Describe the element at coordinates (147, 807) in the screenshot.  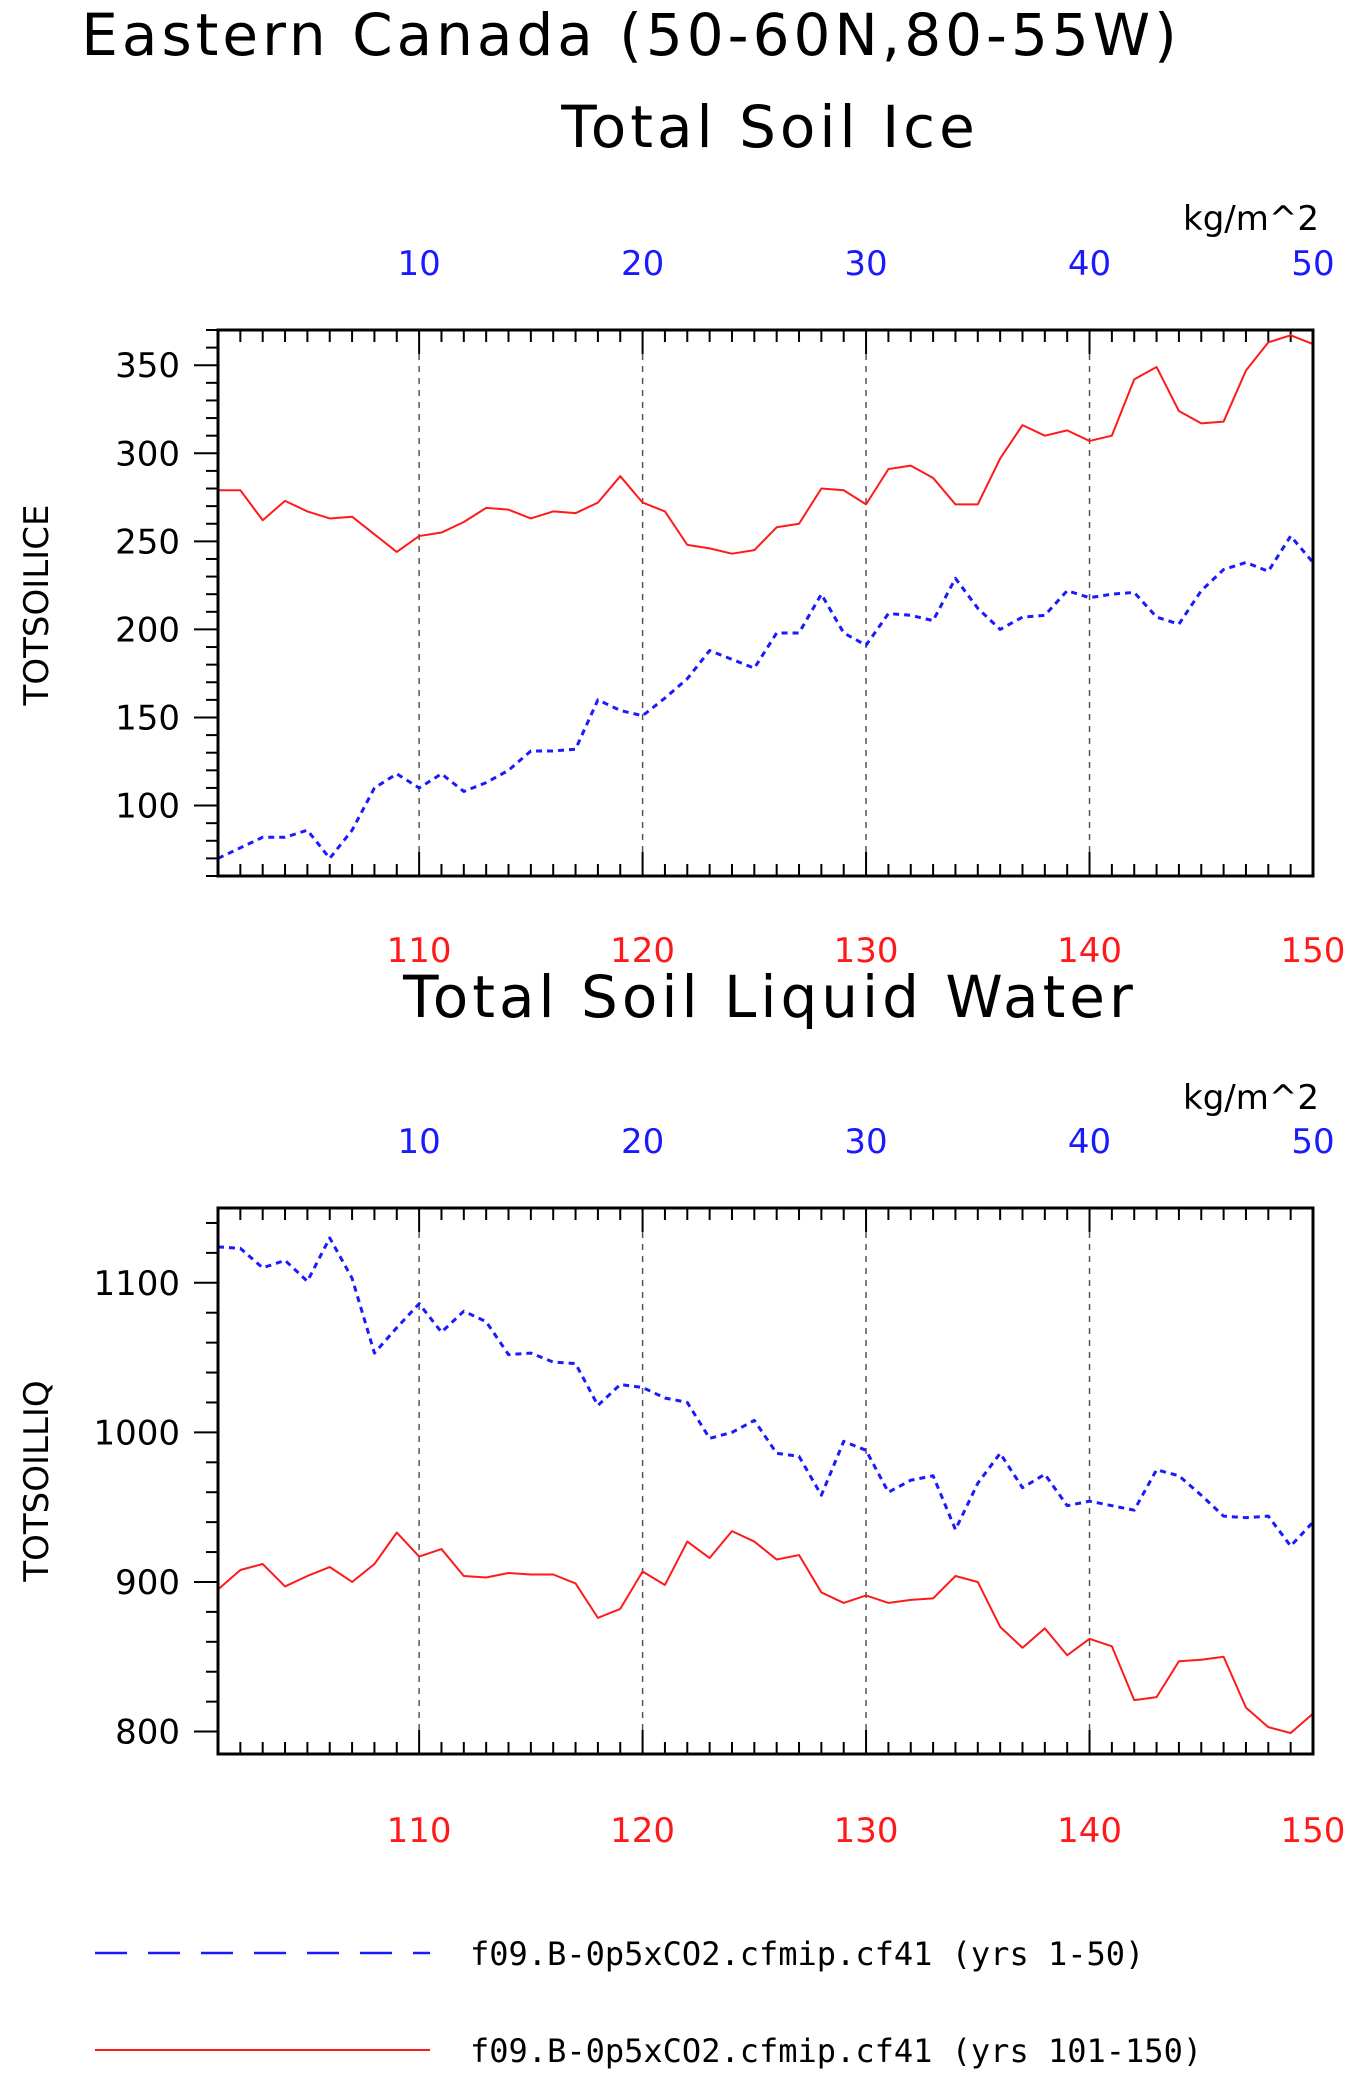
I see `y-tick-label: 100` at that location.